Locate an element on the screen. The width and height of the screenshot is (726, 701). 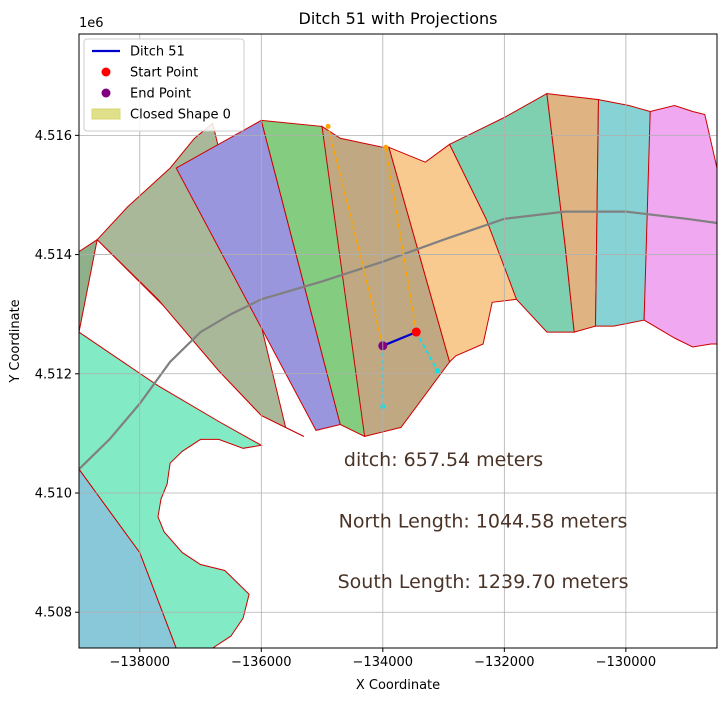
legend-label: Start Point is located at coordinates (164, 73).